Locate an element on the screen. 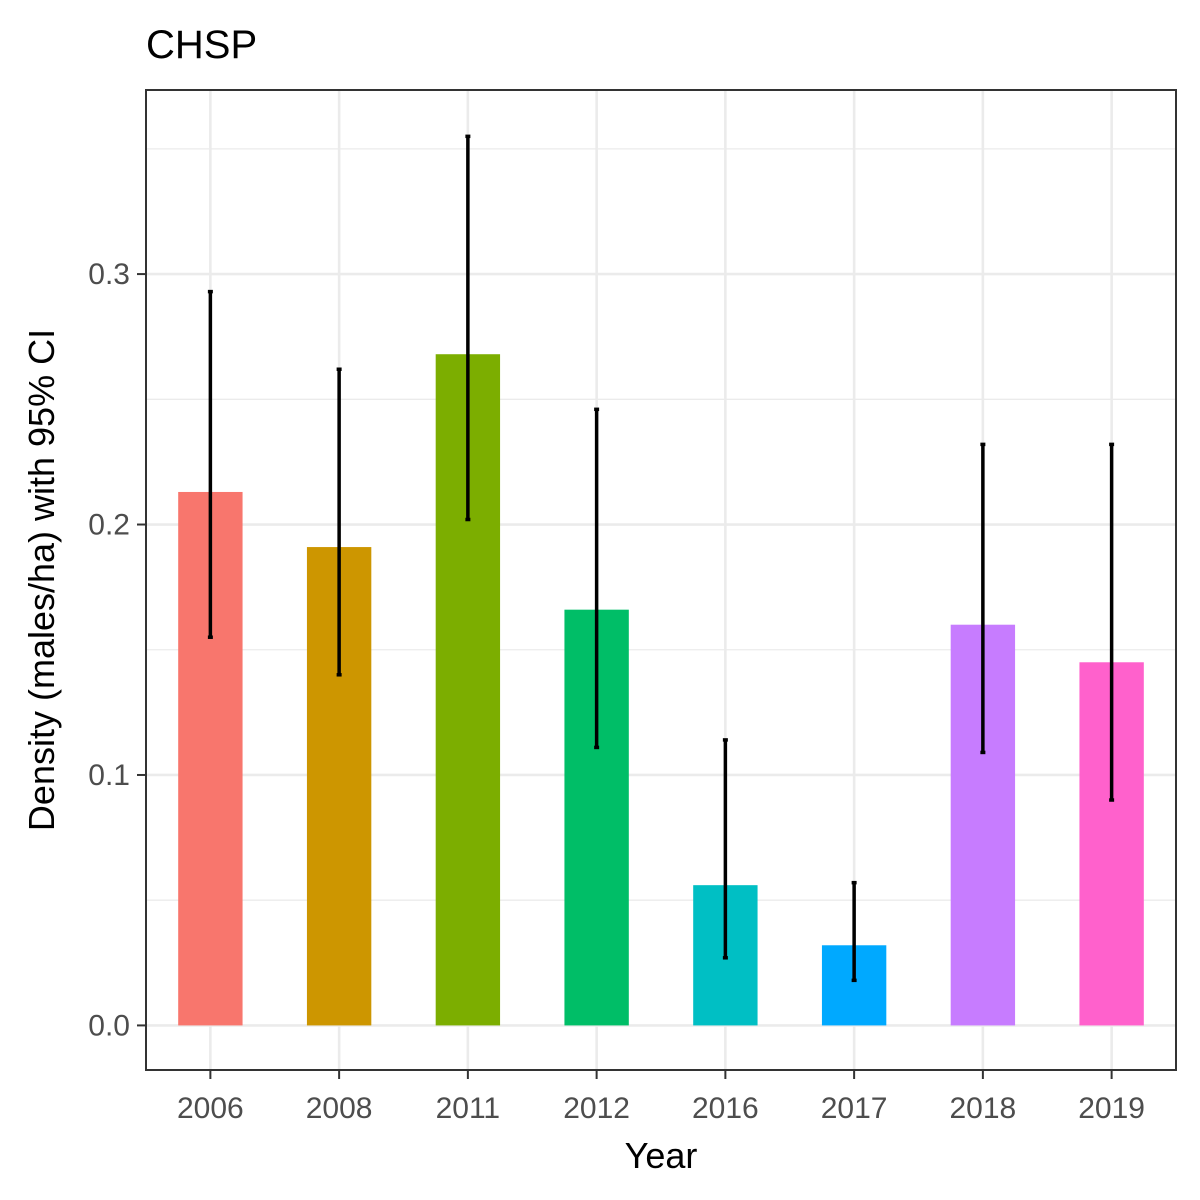 This screenshot has width=1200, height=1200. error-bar-2008 is located at coordinates (339, 522).